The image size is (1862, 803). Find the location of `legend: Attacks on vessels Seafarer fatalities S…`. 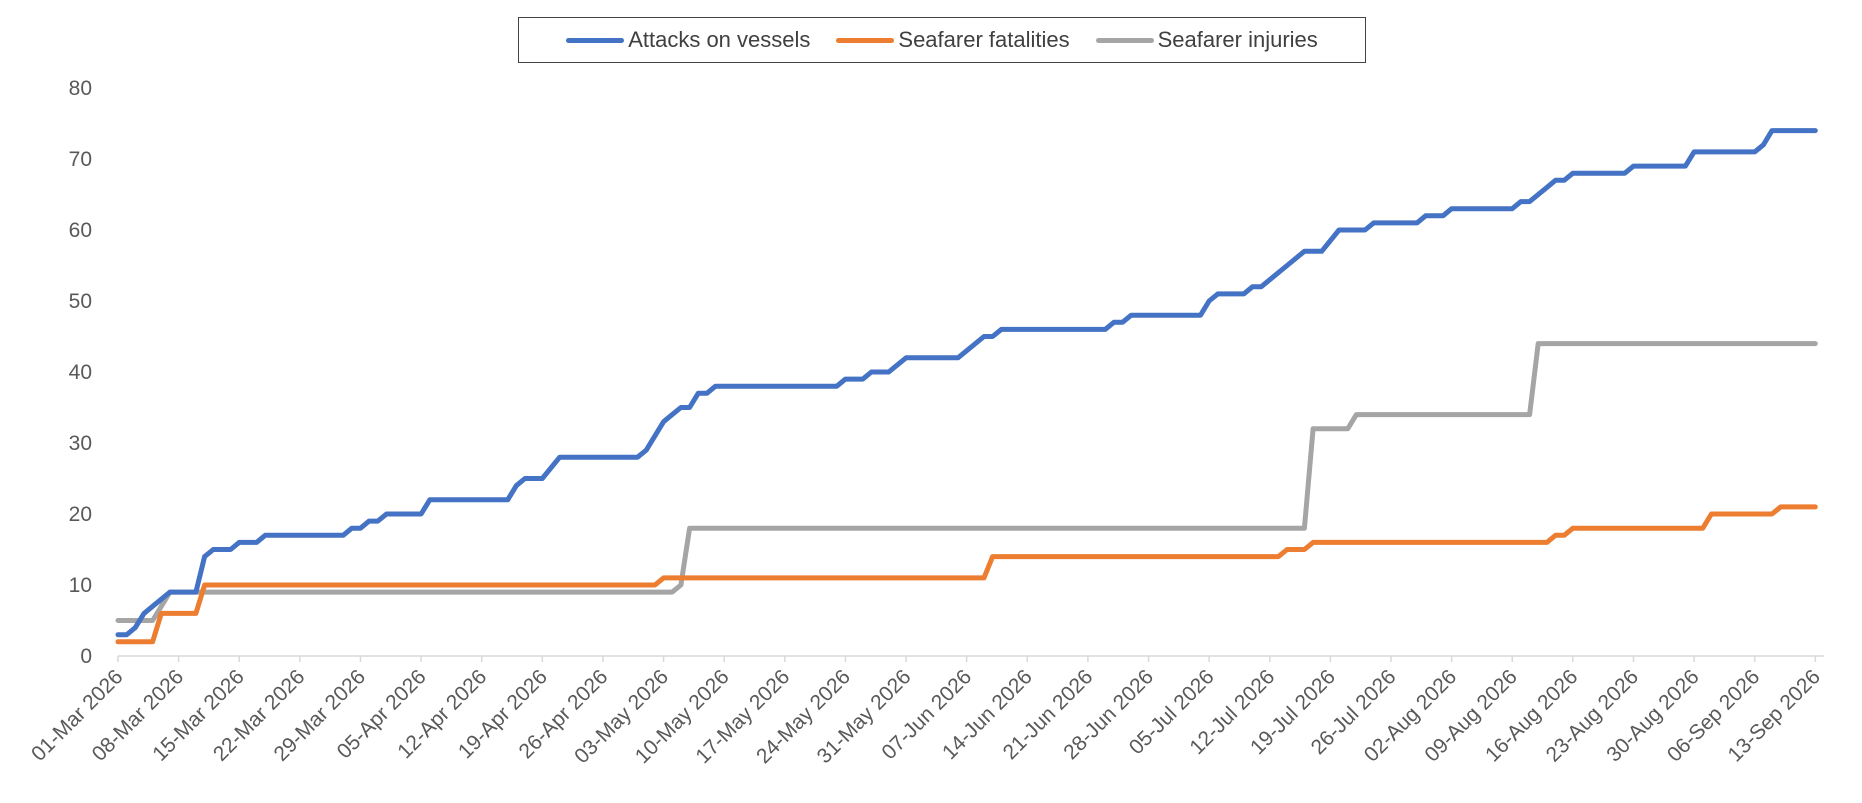

legend: Attacks on vessels Seafarer fatalities S… is located at coordinates (942, 40).